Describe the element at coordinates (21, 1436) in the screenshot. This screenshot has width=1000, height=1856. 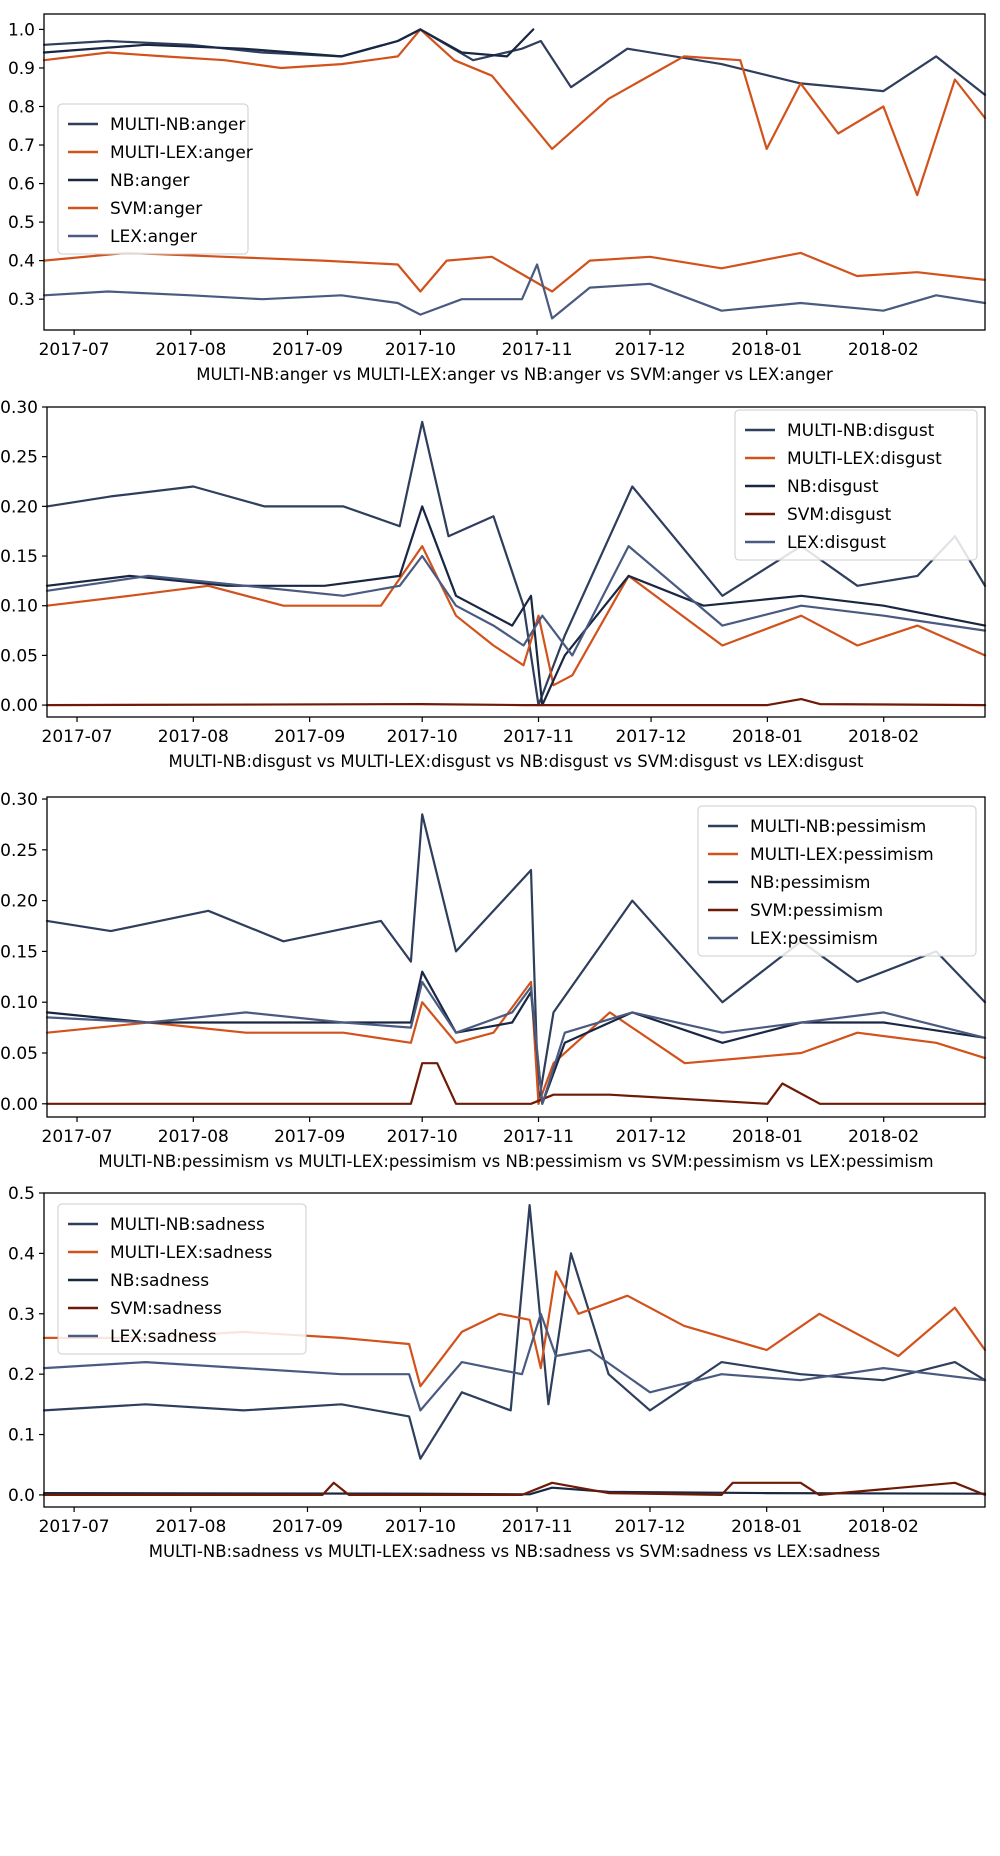
I see `y-tick-label: 0.1` at that location.